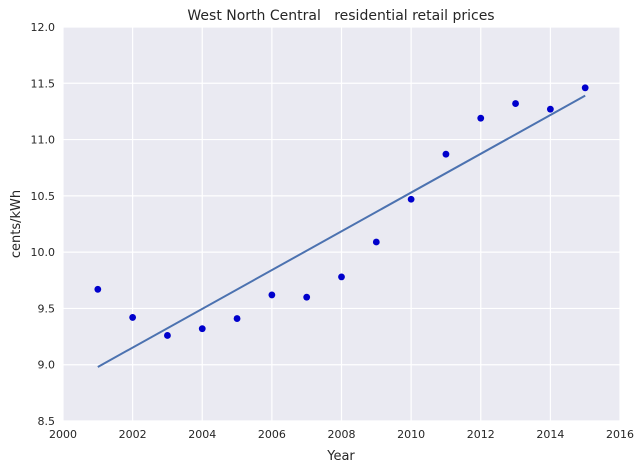  What do you see at coordinates (47, 421) in the screenshot?
I see `y-tick-label: 8.5` at bounding box center [47, 421].